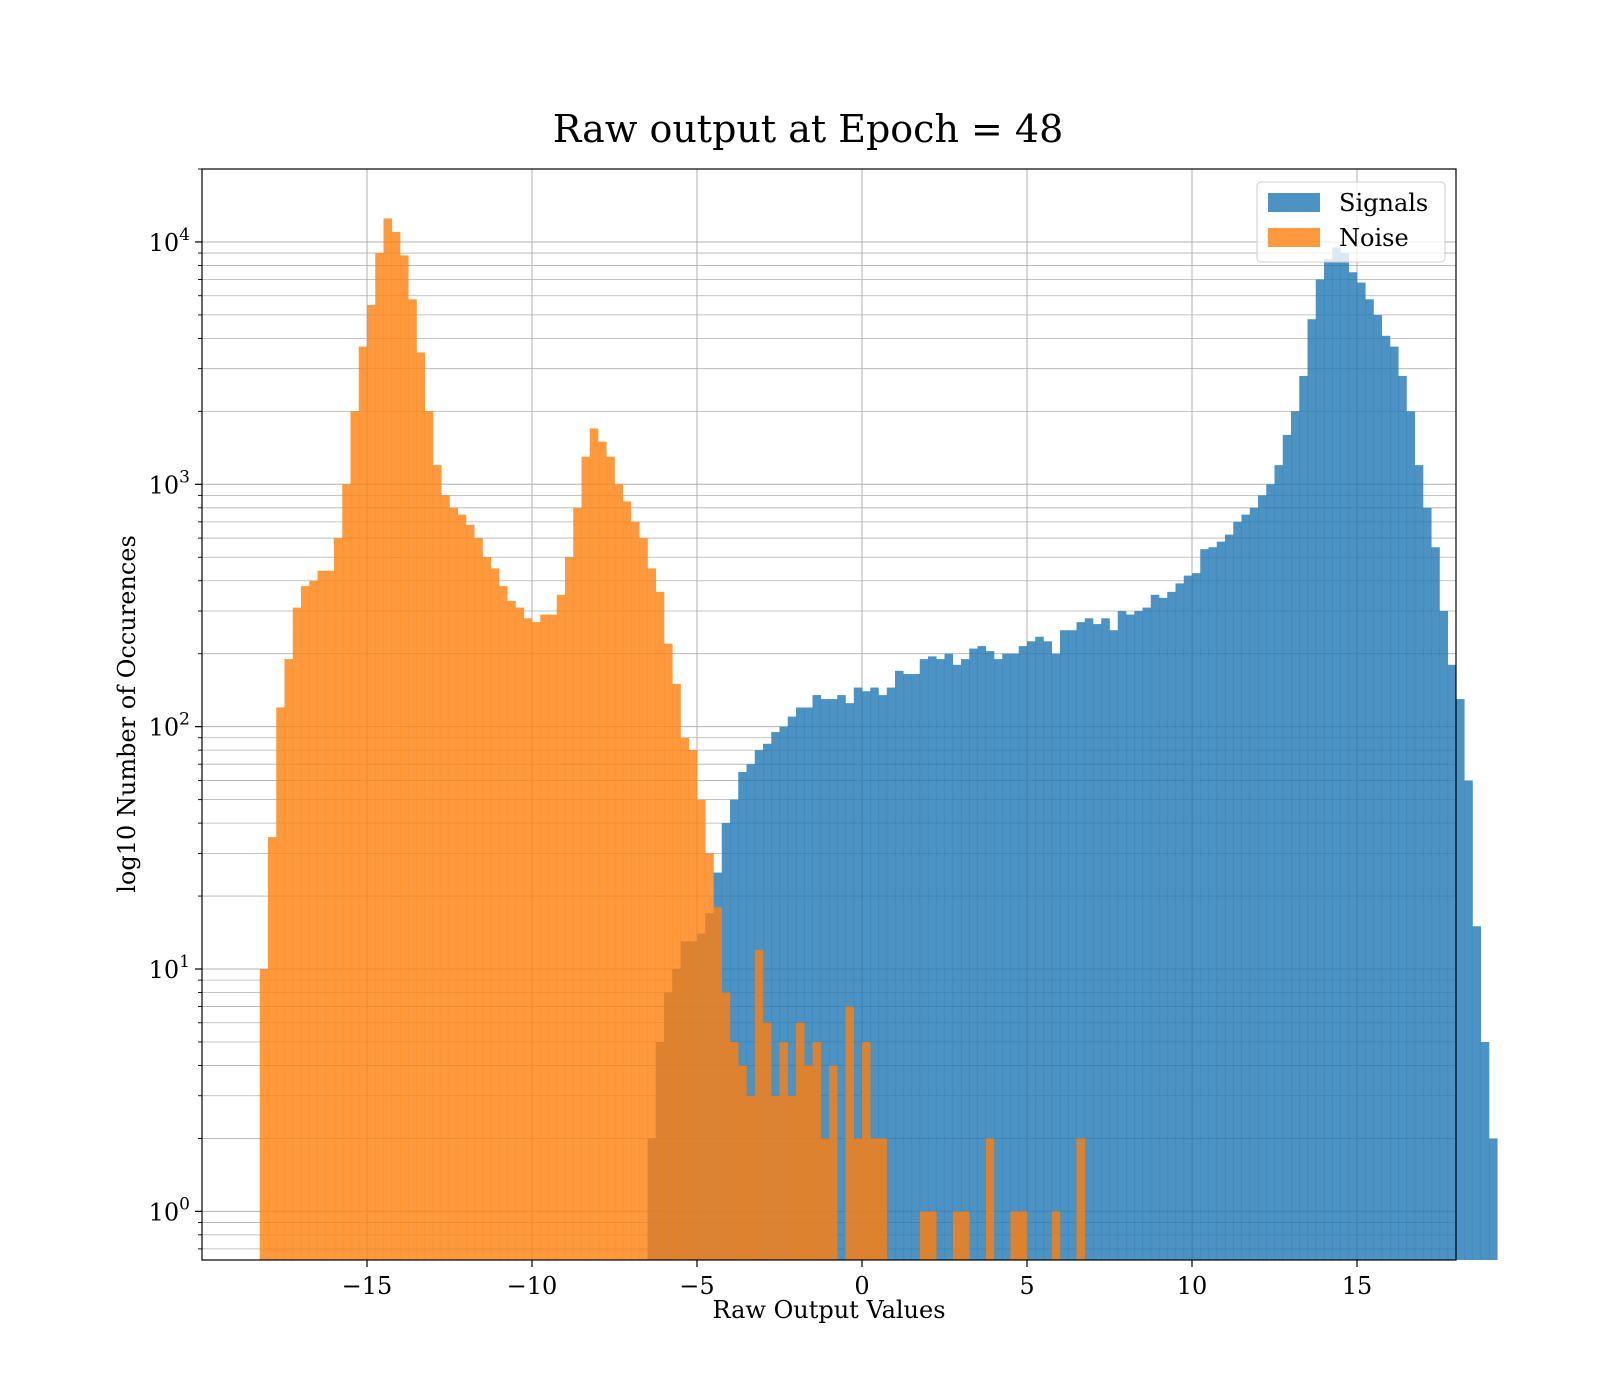 Image resolution: width=1600 pixels, height=1400 pixels. What do you see at coordinates (169, 1210) in the screenshot?
I see `y-tick-label: 10⁰` at bounding box center [169, 1210].